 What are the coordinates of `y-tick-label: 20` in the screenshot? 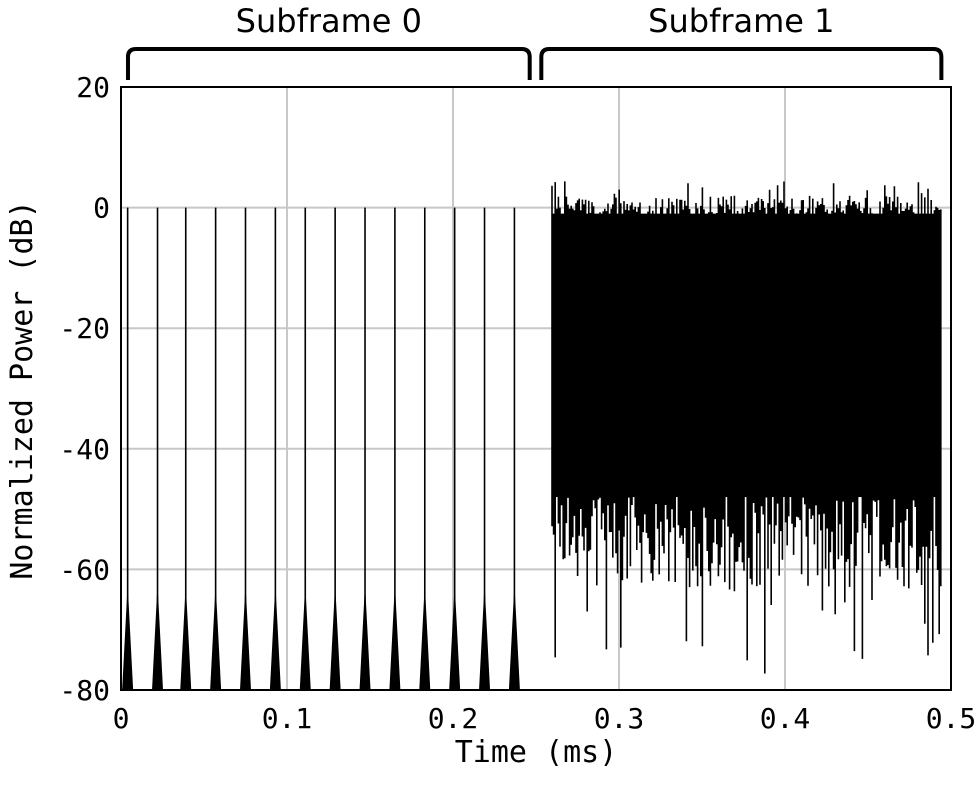 It's located at (93, 87).